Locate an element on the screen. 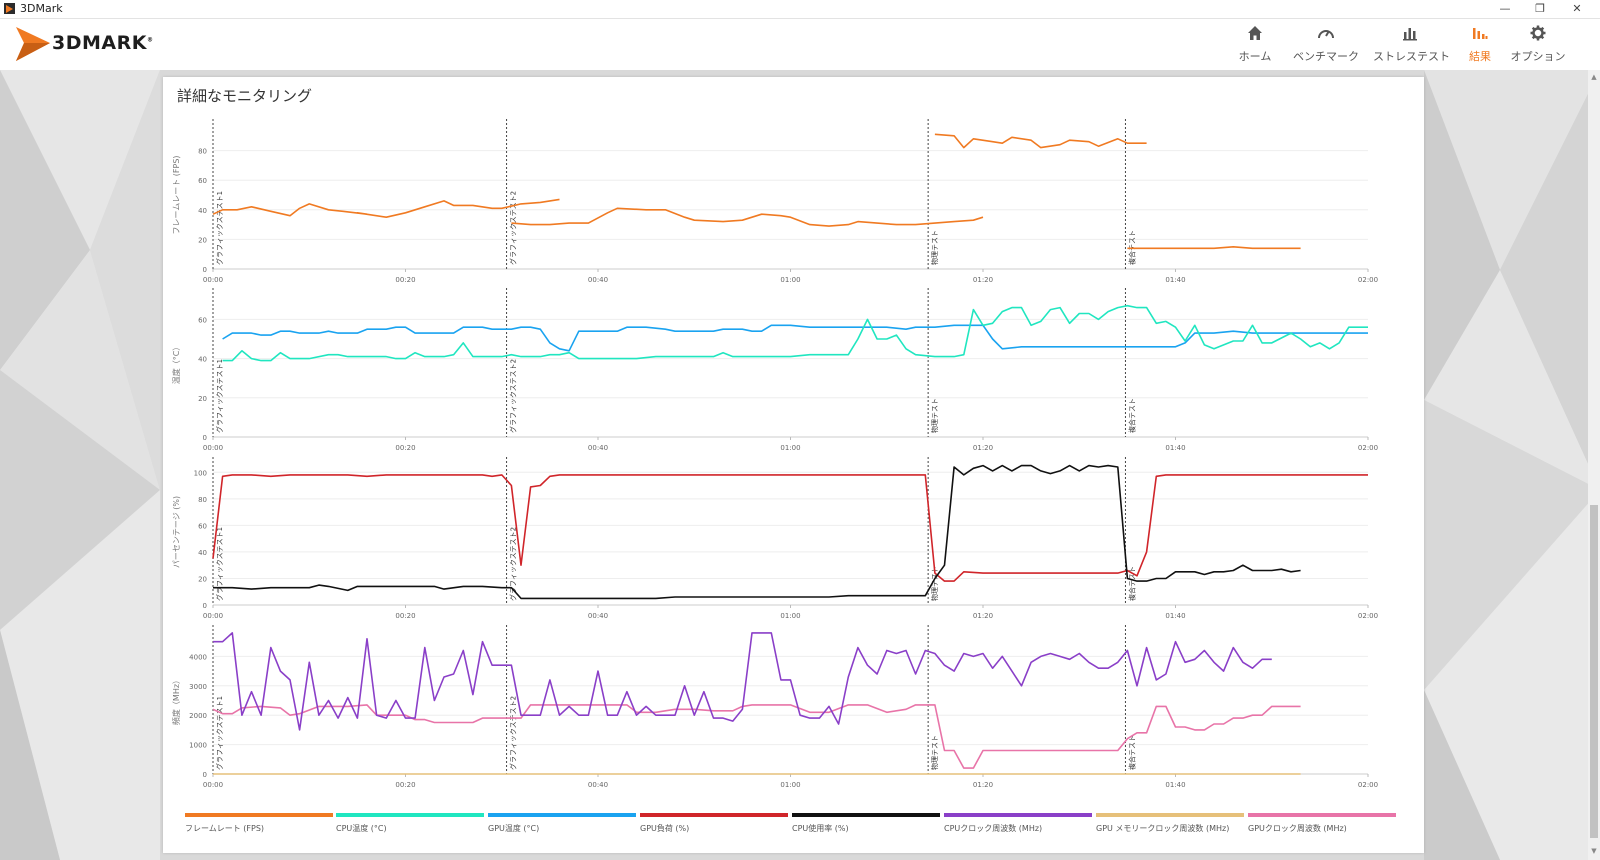 Image resolution: width=1600 pixels, height=860 pixels. window-title: 3DMark is located at coordinates (41, 8).